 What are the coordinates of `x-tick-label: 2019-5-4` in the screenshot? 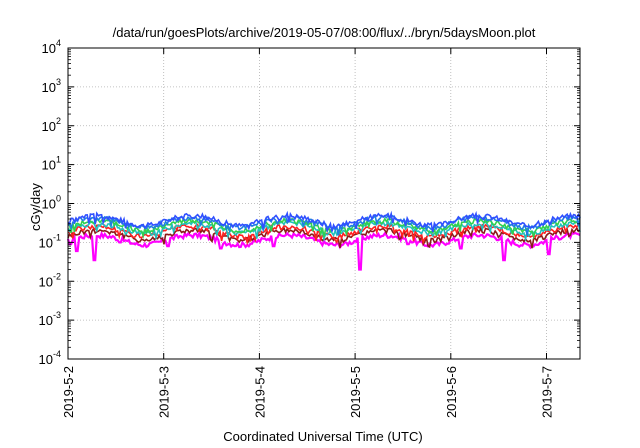 It's located at (259, 392).